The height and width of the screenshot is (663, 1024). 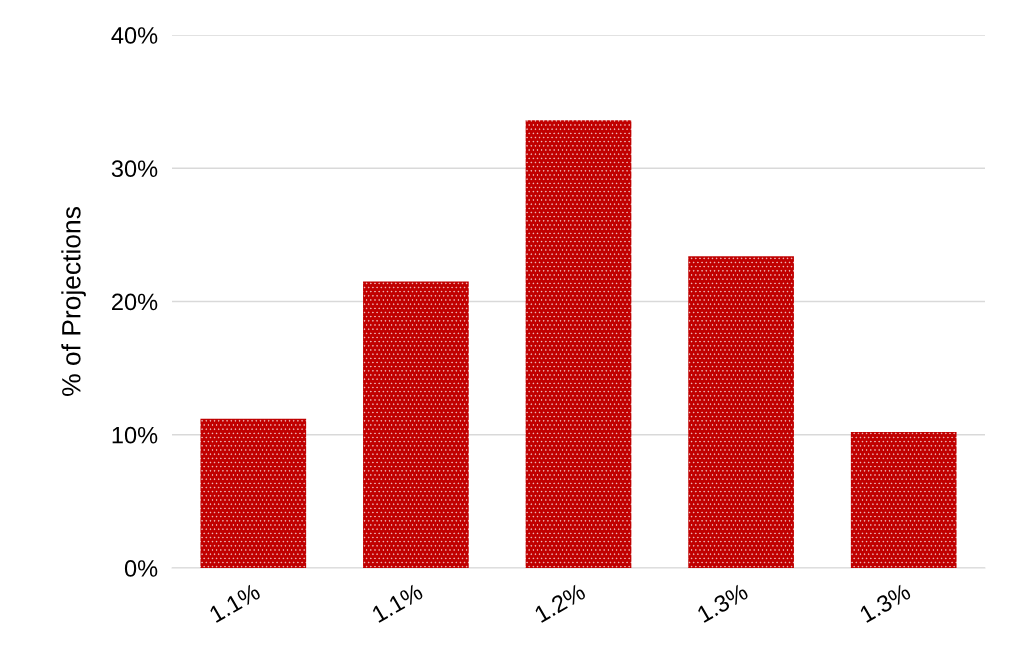 I want to click on y-tick-label: 40%, so click(x=134, y=35).